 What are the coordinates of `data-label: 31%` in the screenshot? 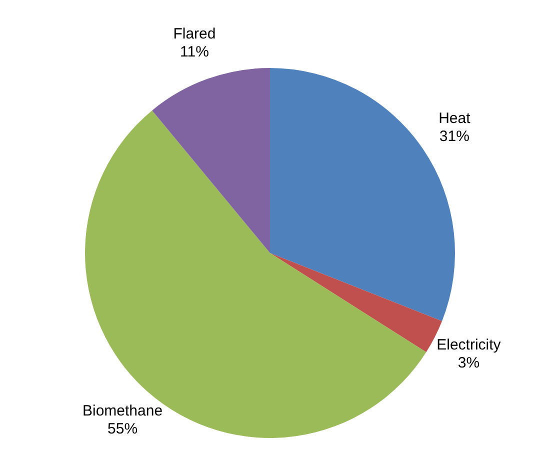 It's located at (454, 136).